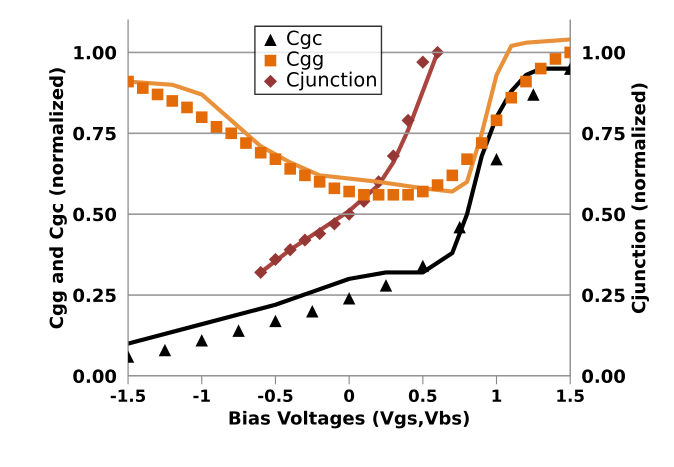  Describe the element at coordinates (331, 81) in the screenshot. I see `legend-label: Cjunction` at that location.